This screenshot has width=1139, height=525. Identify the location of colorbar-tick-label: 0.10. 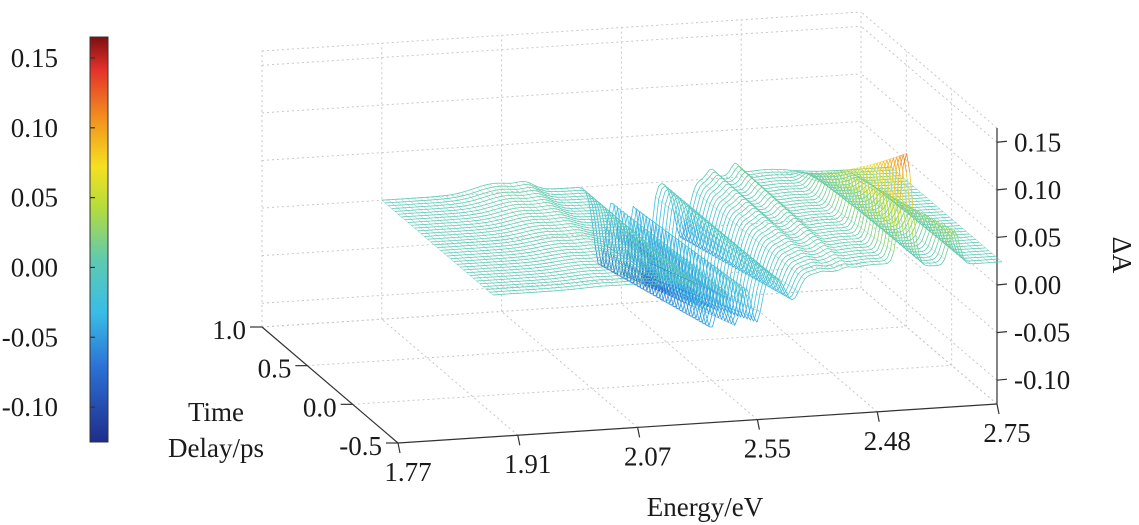
(34, 128).